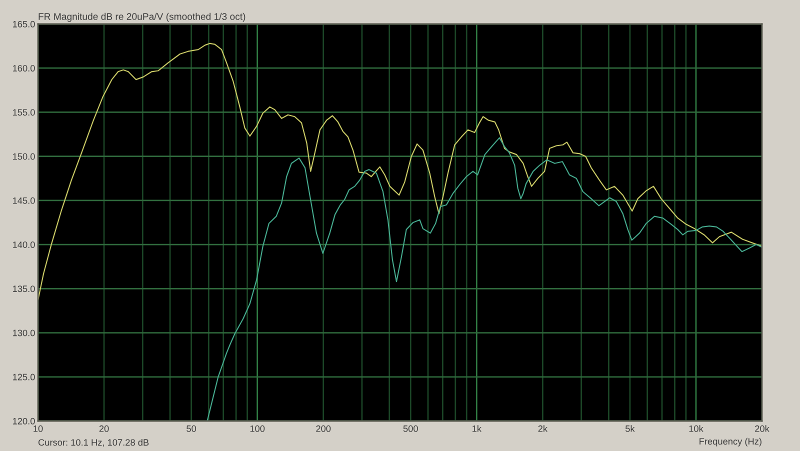 The image size is (800, 451). I want to click on x-tick-label: 5k, so click(630, 428).